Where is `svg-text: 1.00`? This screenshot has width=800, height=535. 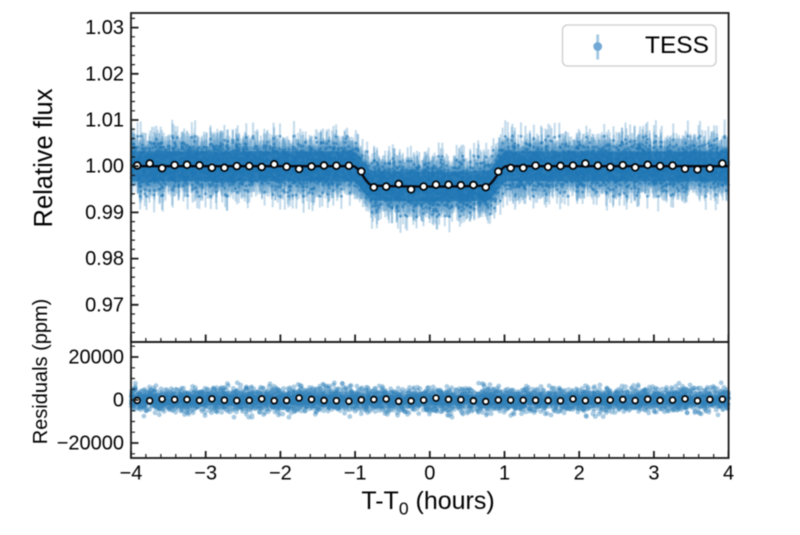 svg-text: 1.00 is located at coordinates (104, 167).